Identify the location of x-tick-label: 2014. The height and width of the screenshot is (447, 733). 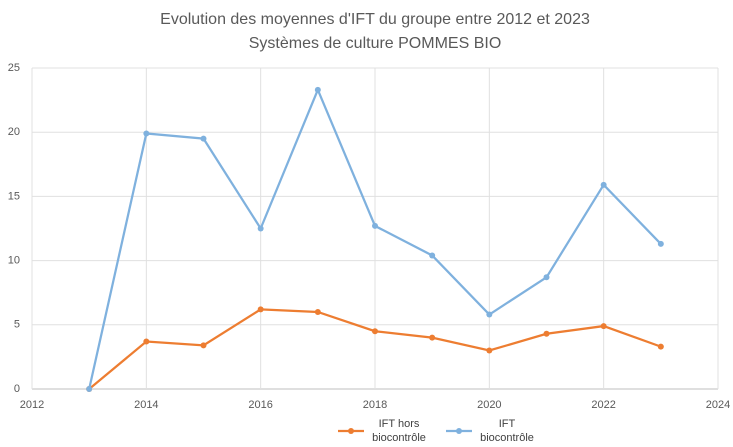
(146, 405).